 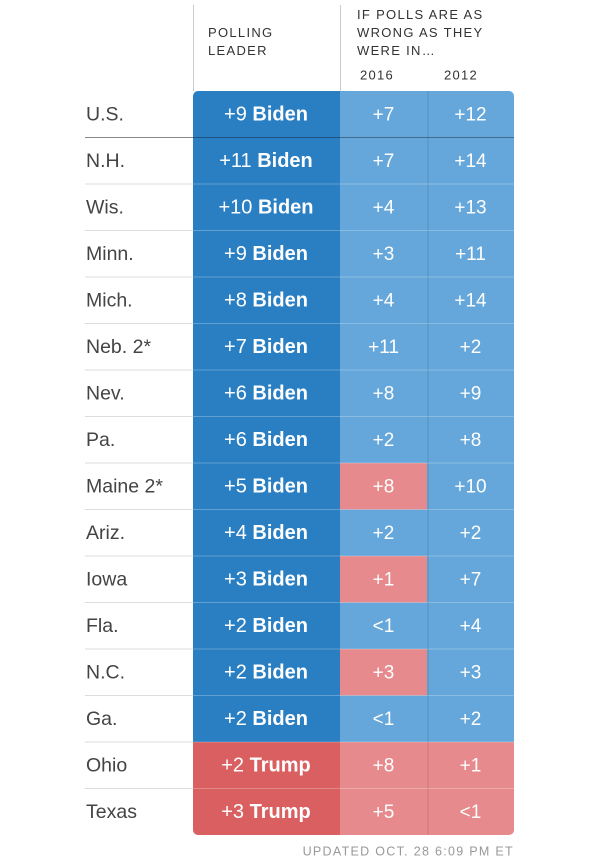 What do you see at coordinates (238, 301) in the screenshot?
I see `margin: +8` at bounding box center [238, 301].